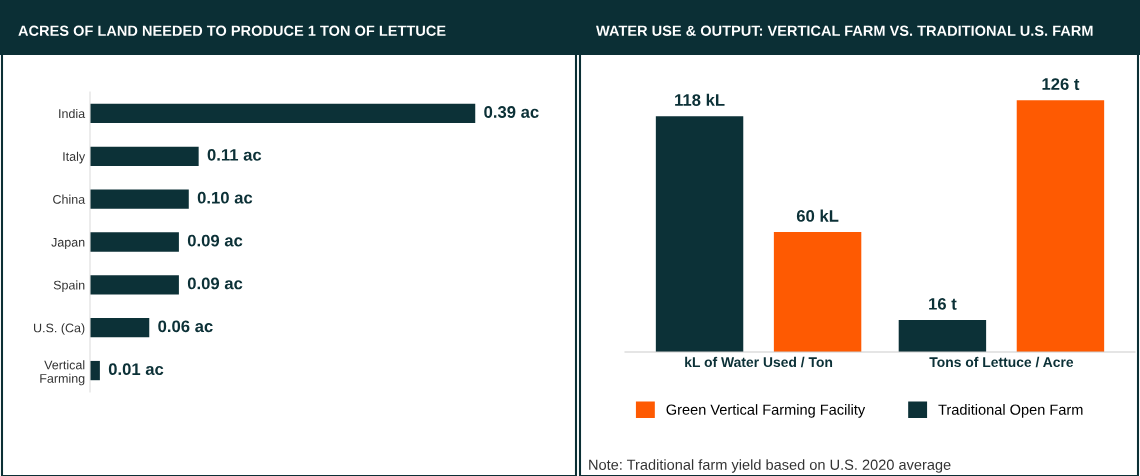 Image resolution: width=1140 pixels, height=476 pixels. What do you see at coordinates (59, 329) in the screenshot?
I see `y-tick-label: U.S. (Ca)` at bounding box center [59, 329].